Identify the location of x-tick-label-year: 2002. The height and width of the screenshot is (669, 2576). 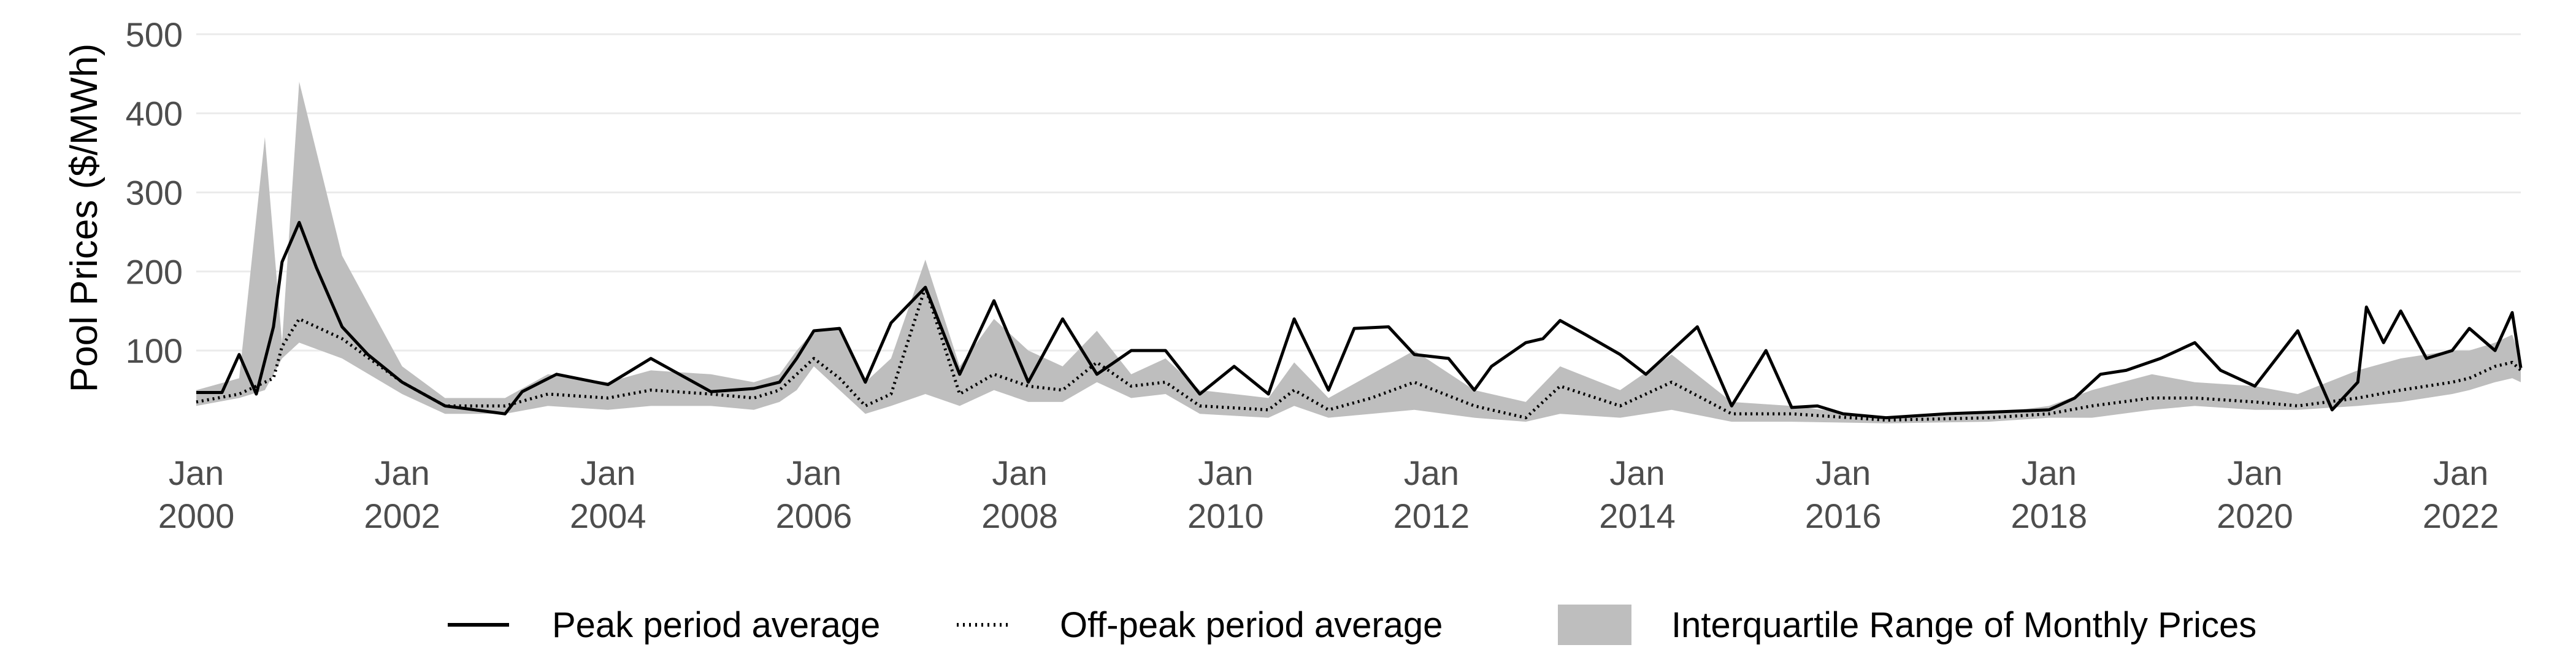
(402, 516).